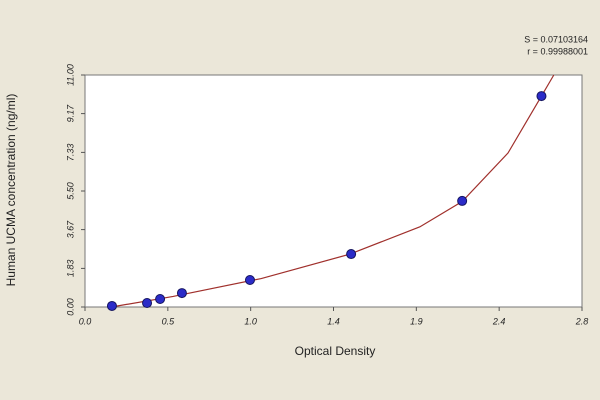  Describe the element at coordinates (70, 191) in the screenshot. I see `y-tick-label: 5.50` at that location.